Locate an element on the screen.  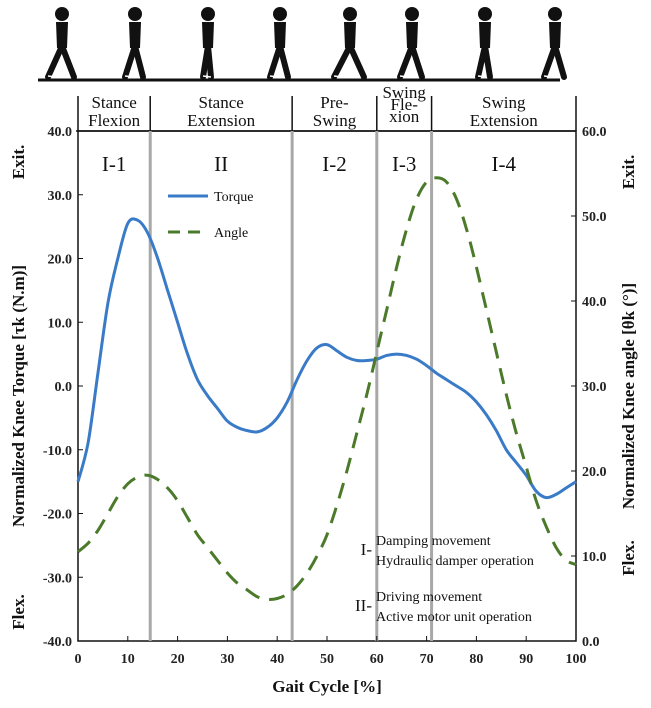
walking-figures-strip is located at coordinates (306, 43).